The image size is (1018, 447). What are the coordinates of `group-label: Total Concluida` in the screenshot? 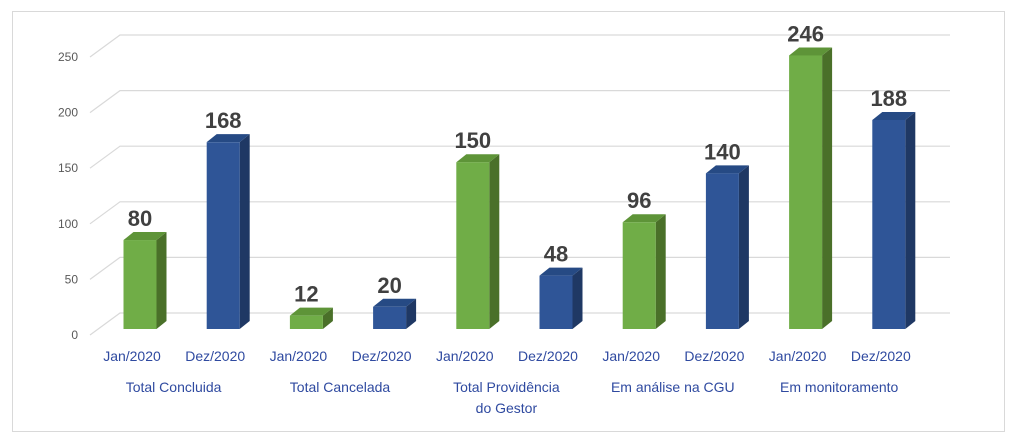 It's located at (174, 387).